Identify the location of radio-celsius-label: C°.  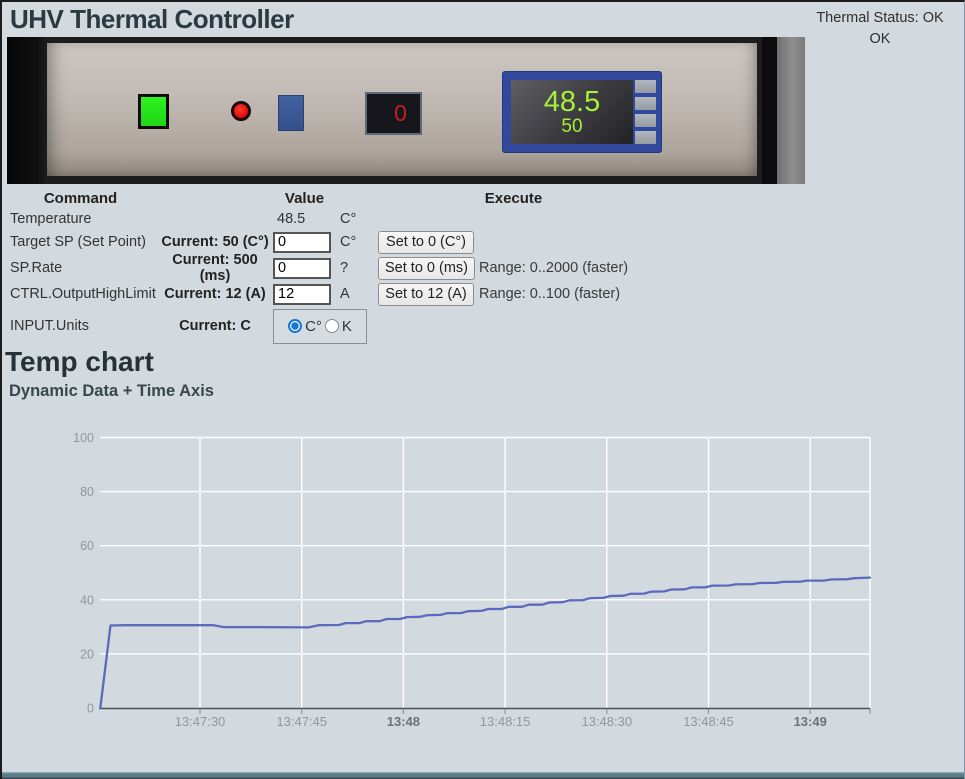
(313, 326).